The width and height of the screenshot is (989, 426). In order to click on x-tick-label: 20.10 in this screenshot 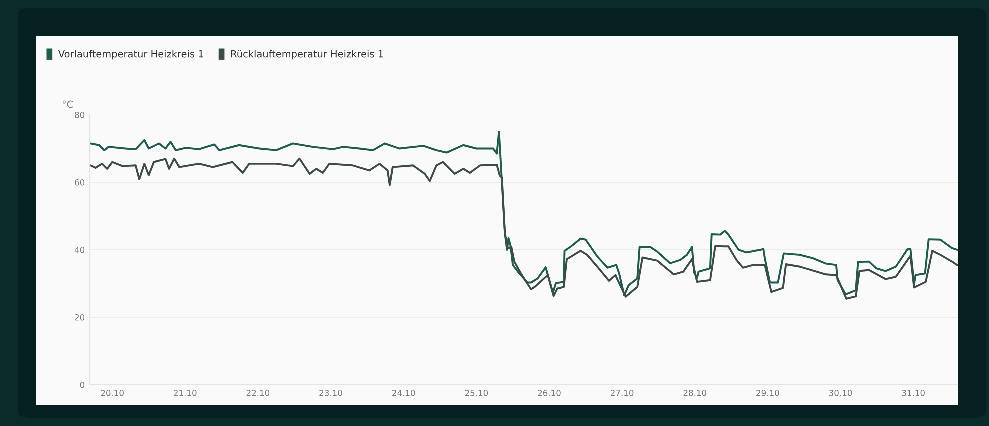, I will do `click(112, 393)`.